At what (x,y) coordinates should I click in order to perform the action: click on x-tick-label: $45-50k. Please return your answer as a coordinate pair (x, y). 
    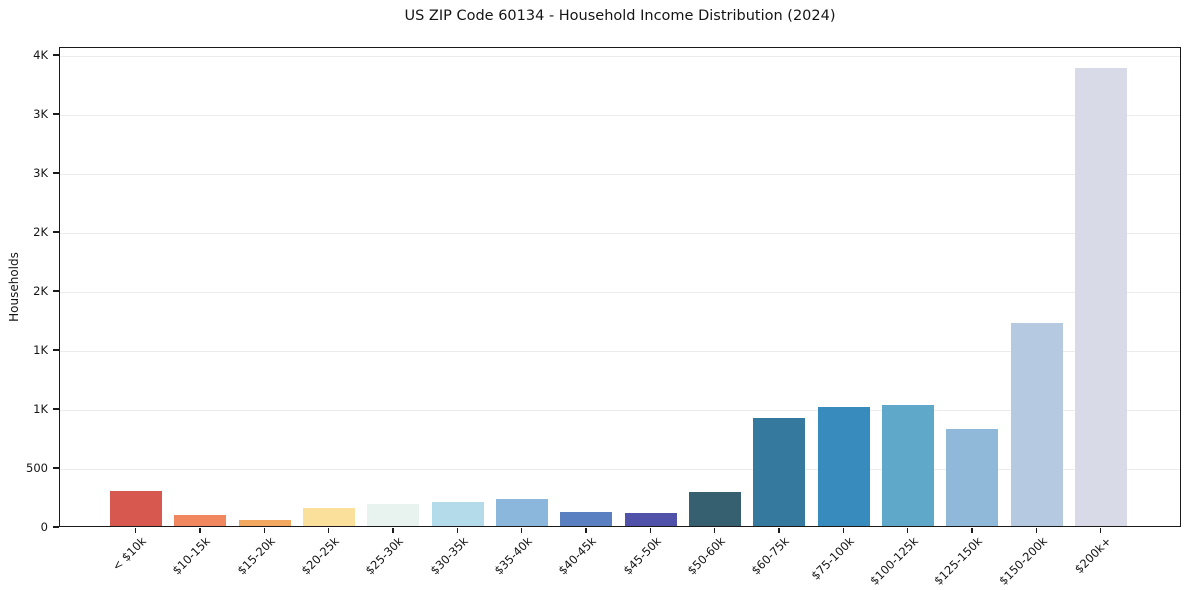
    Looking at the image, I should click on (642, 556).